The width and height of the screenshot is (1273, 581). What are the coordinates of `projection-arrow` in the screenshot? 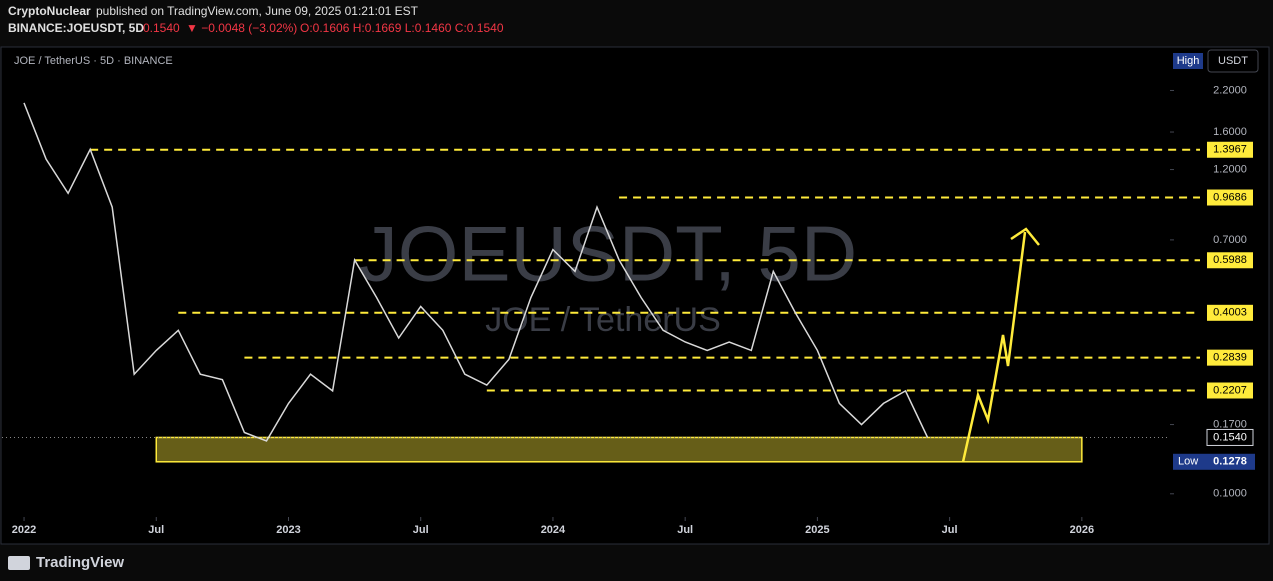 It's located at (994, 347).